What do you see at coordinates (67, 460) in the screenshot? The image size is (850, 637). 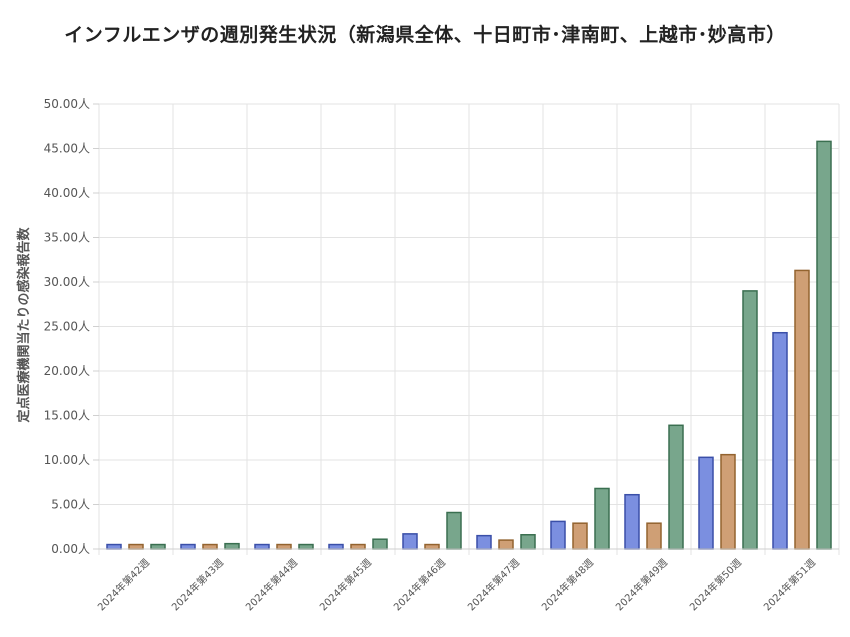 I see `y-tick-label: 10.00人` at bounding box center [67, 460].